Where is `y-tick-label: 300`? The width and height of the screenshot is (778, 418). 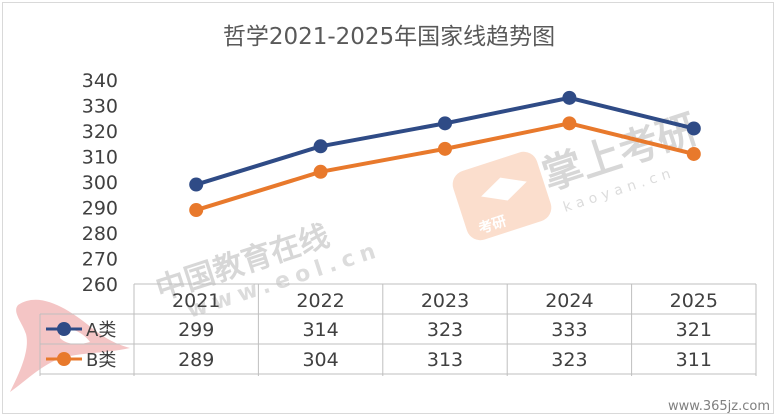
y-tick-label: 300 is located at coordinates (100, 183).